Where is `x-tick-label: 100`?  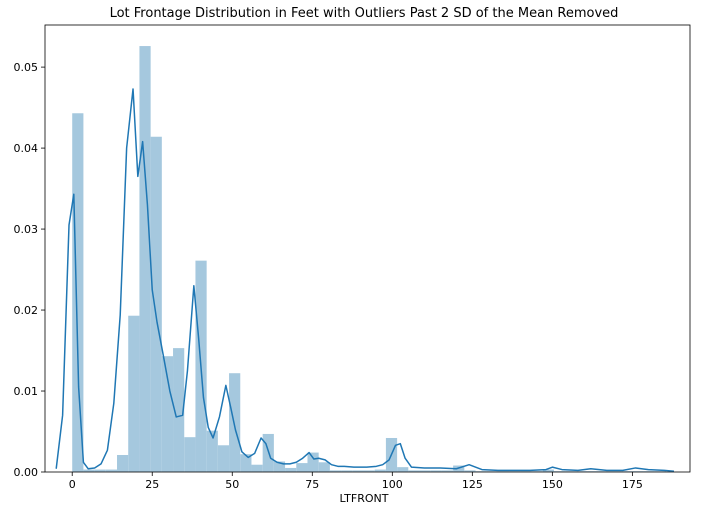 x-tick-label: 100 is located at coordinates (392, 484).